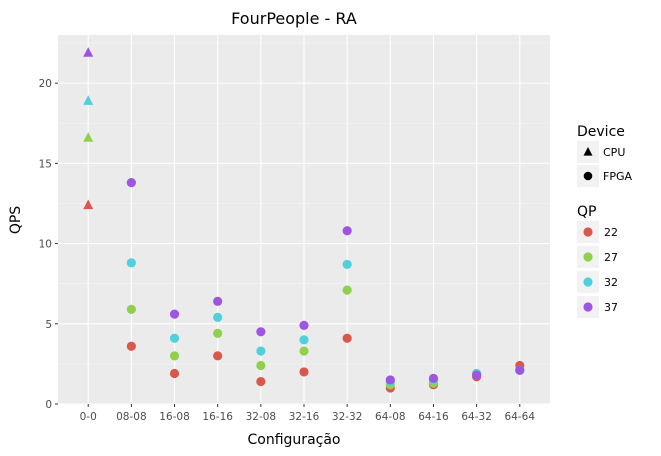 Image resolution: width=661 pixels, height=456 pixels. Describe the element at coordinates (390, 417) in the screenshot. I see `x-tick-label: 64-08` at that location.